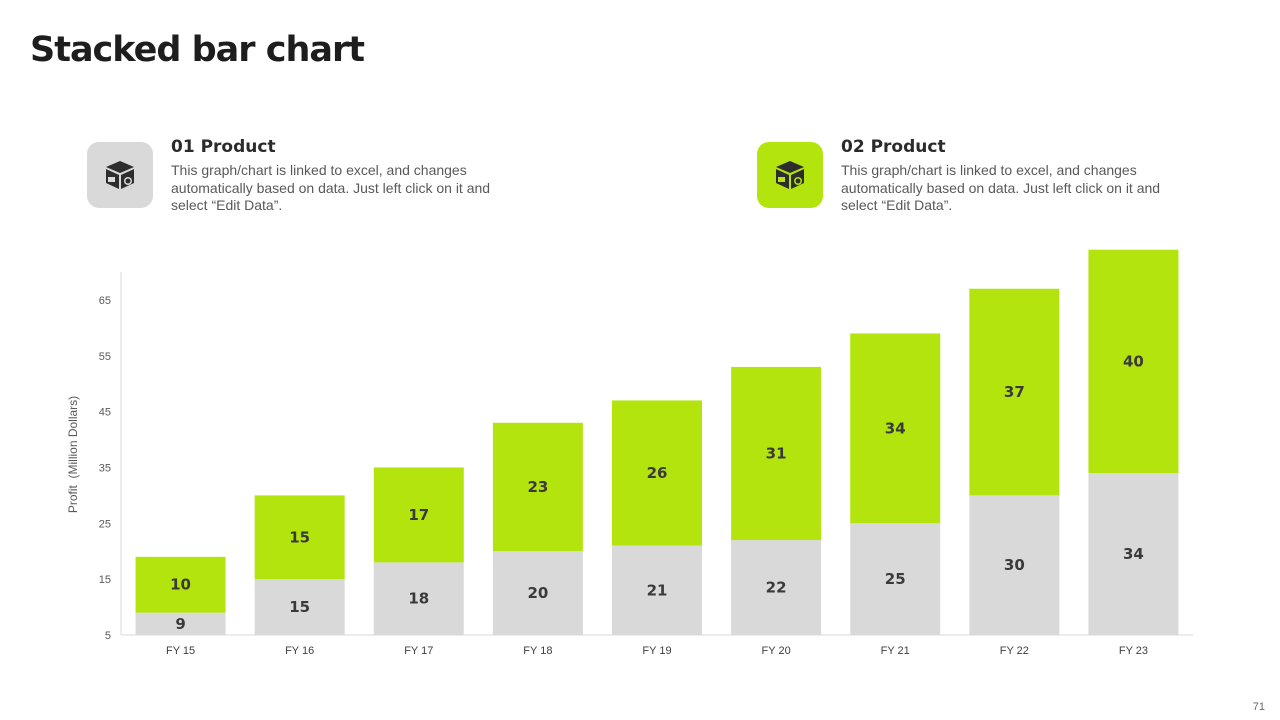 Image resolution: width=1280 pixels, height=720 pixels. I want to click on x-tick-label: FY 19, so click(656, 651).